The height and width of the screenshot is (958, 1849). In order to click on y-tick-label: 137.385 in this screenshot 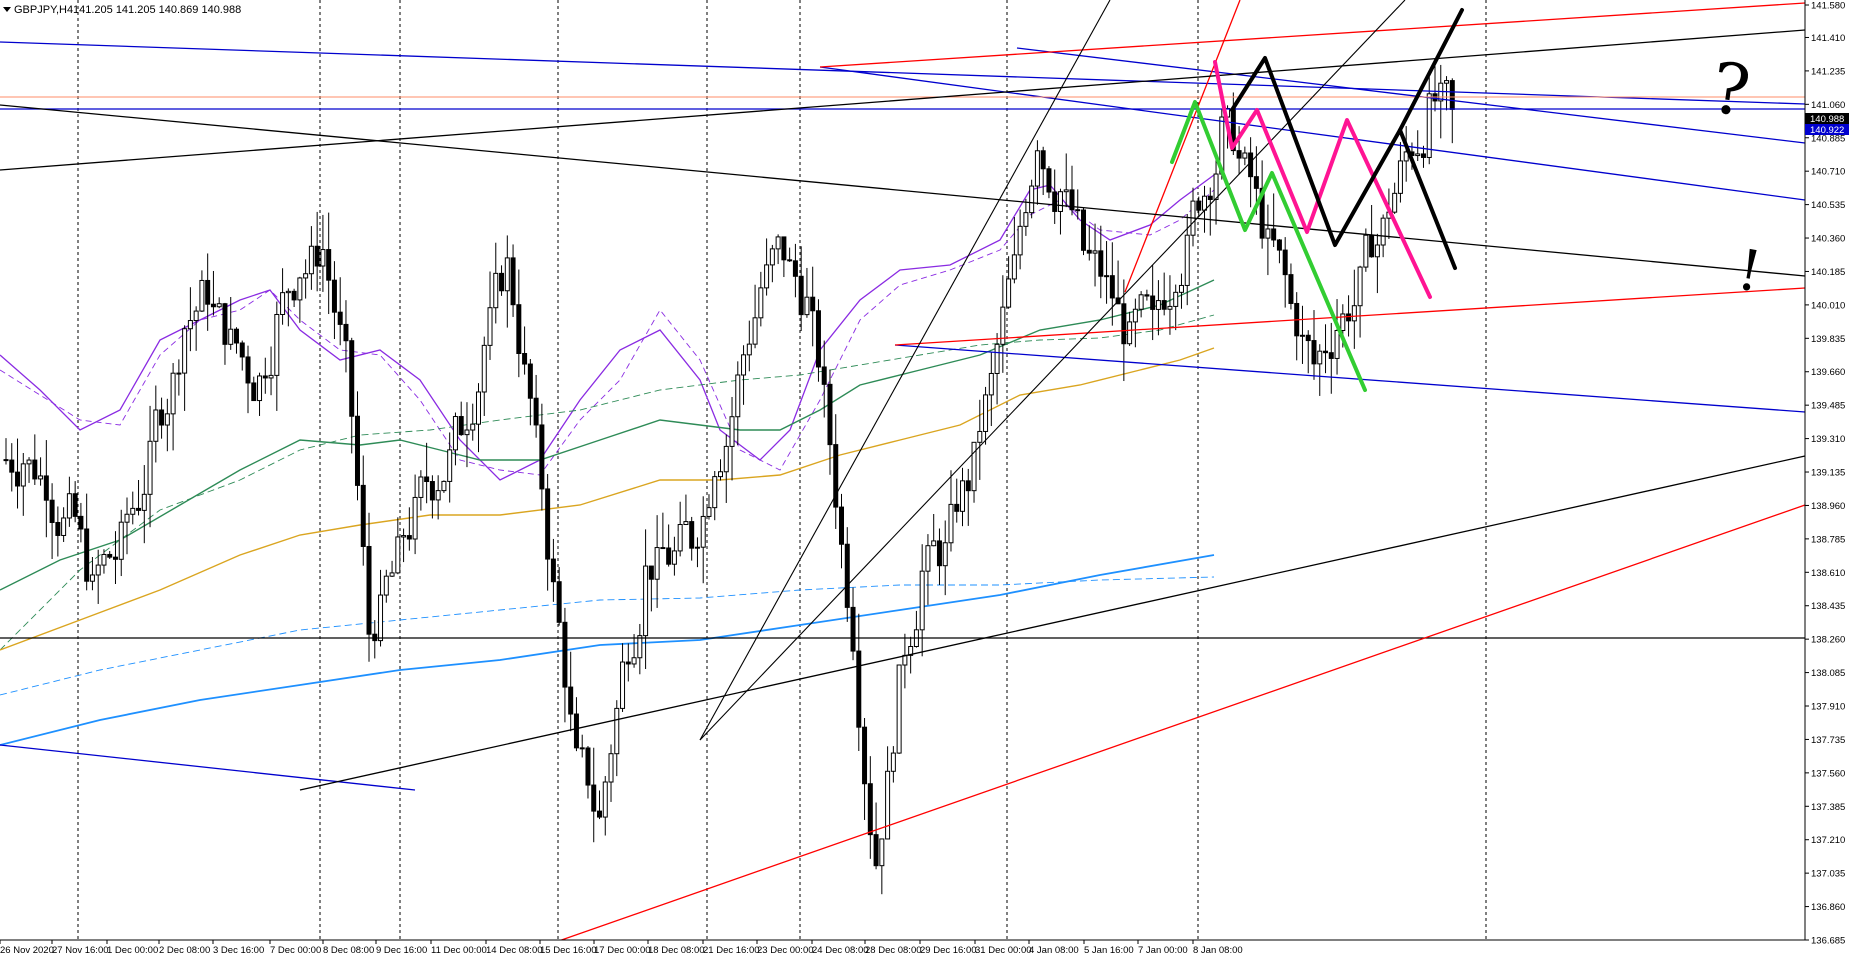, I will do `click(1828, 807)`.